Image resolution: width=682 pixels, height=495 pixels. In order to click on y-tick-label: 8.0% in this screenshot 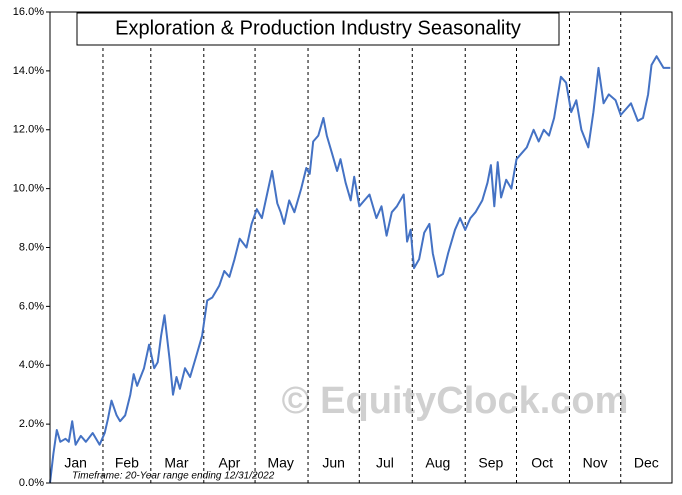, I will do `click(31, 247)`.